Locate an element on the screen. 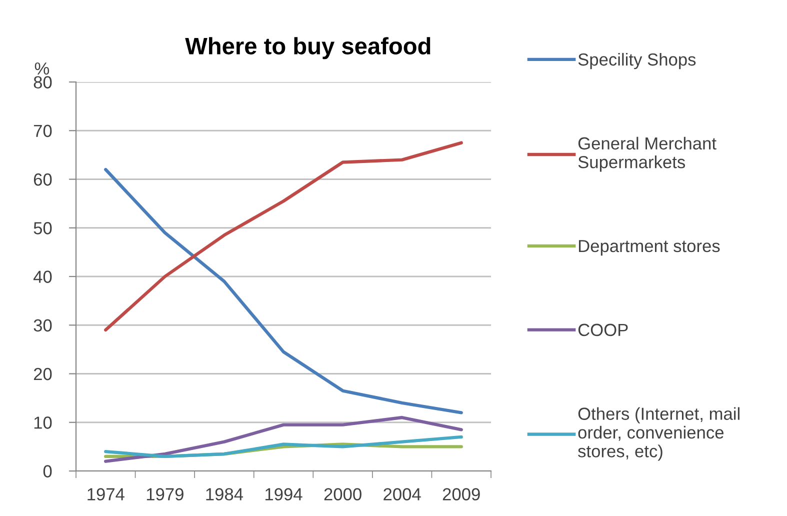  legend-label: General Merchant Supermarkets is located at coordinates (647, 154).